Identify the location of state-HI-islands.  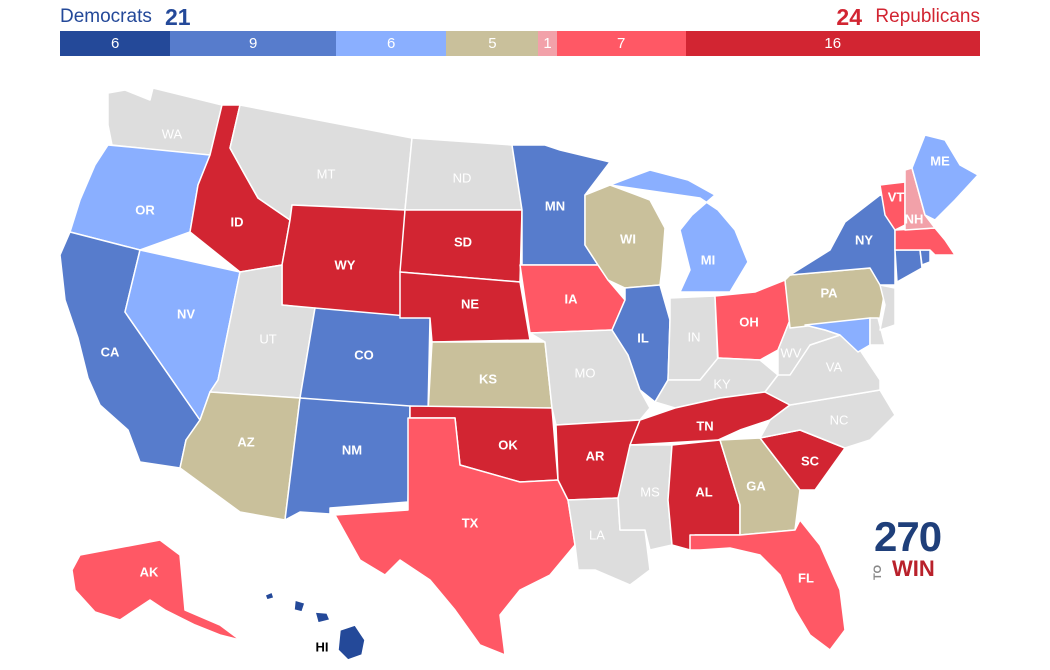
(297, 607).